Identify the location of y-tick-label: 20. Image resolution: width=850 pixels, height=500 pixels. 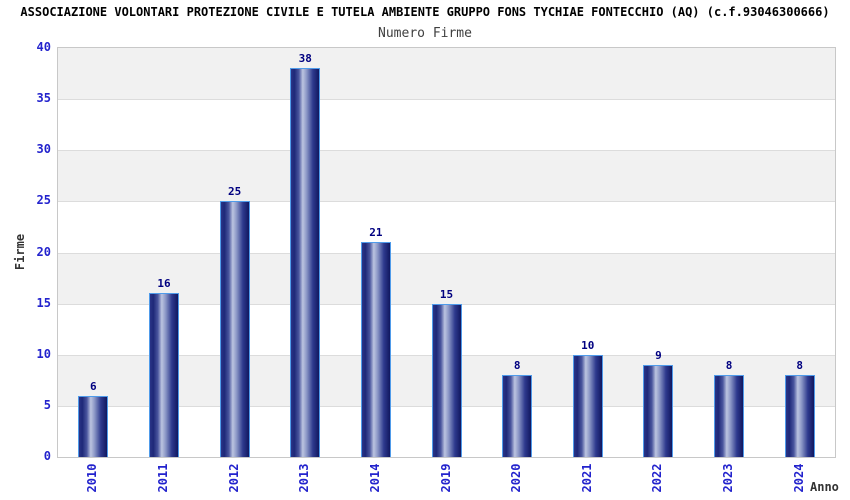
(43, 251).